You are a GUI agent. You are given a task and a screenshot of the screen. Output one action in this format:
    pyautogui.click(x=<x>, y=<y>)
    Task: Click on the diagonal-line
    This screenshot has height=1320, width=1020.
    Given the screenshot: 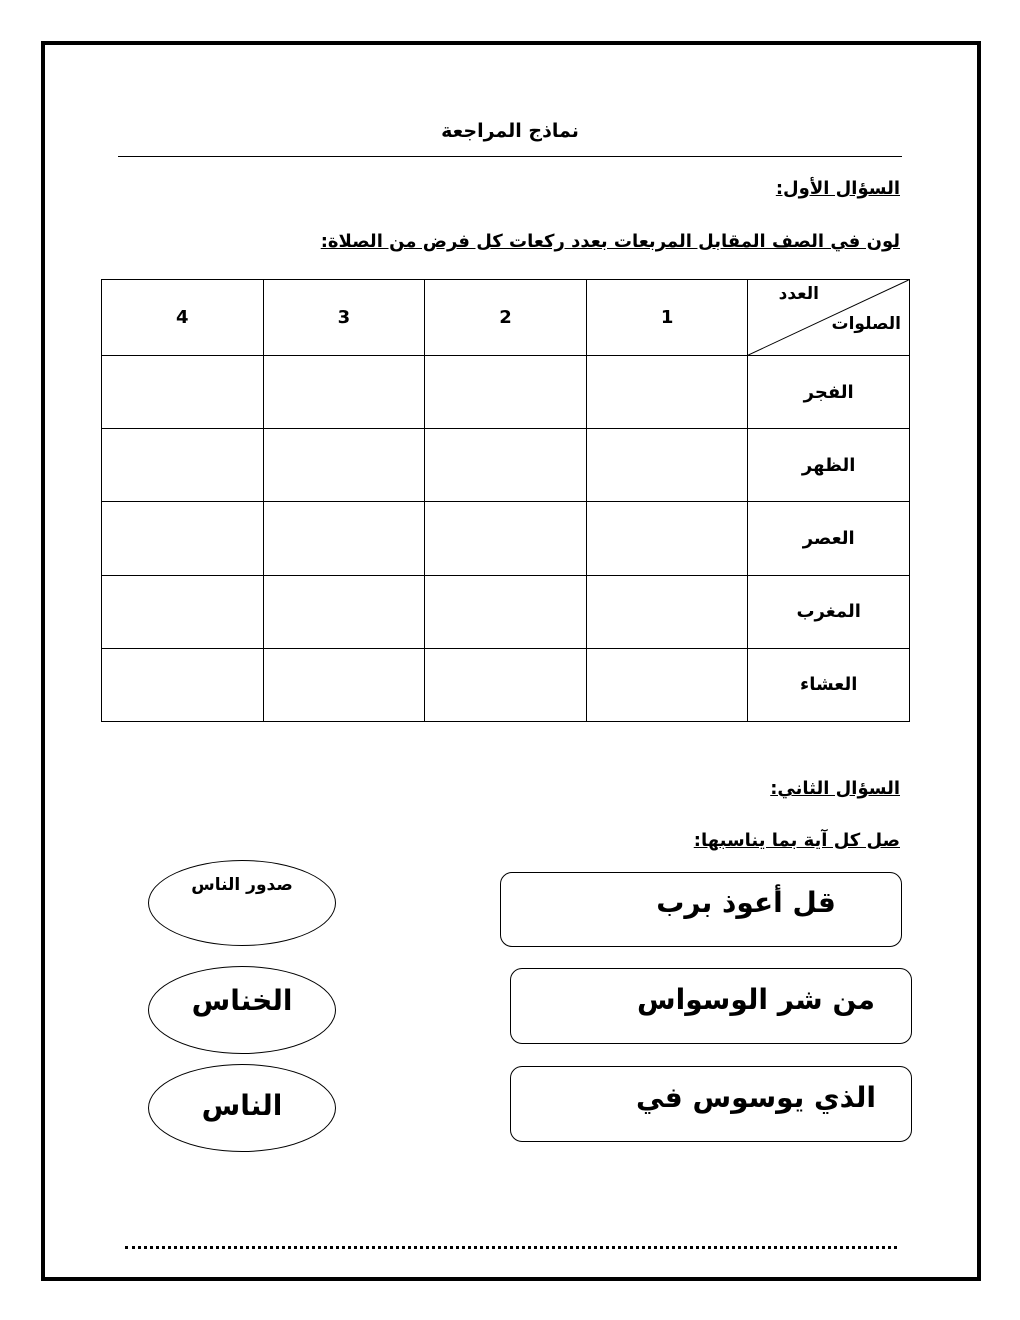 What is the action you would take?
    pyautogui.click(x=828, y=317)
    